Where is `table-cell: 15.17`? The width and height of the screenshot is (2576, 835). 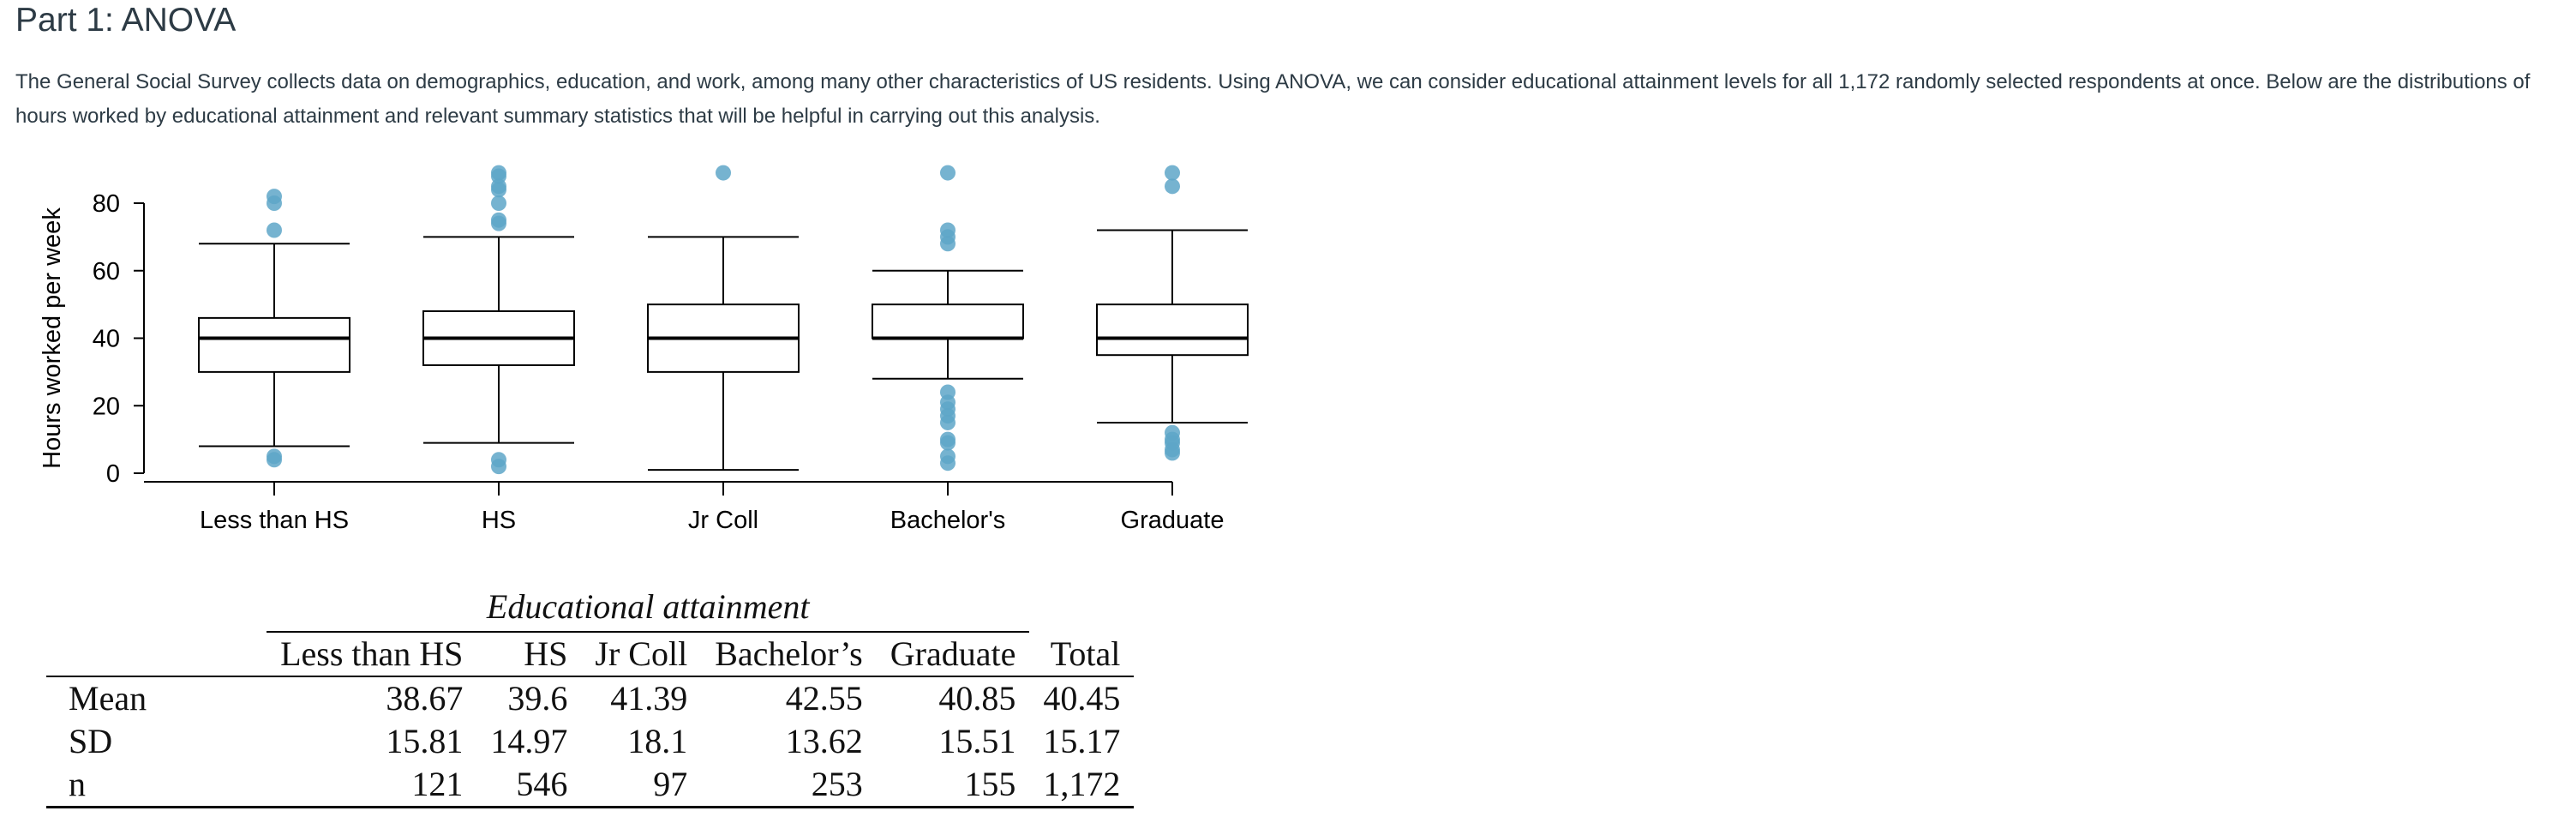 table-cell: 15.17 is located at coordinates (1082, 741).